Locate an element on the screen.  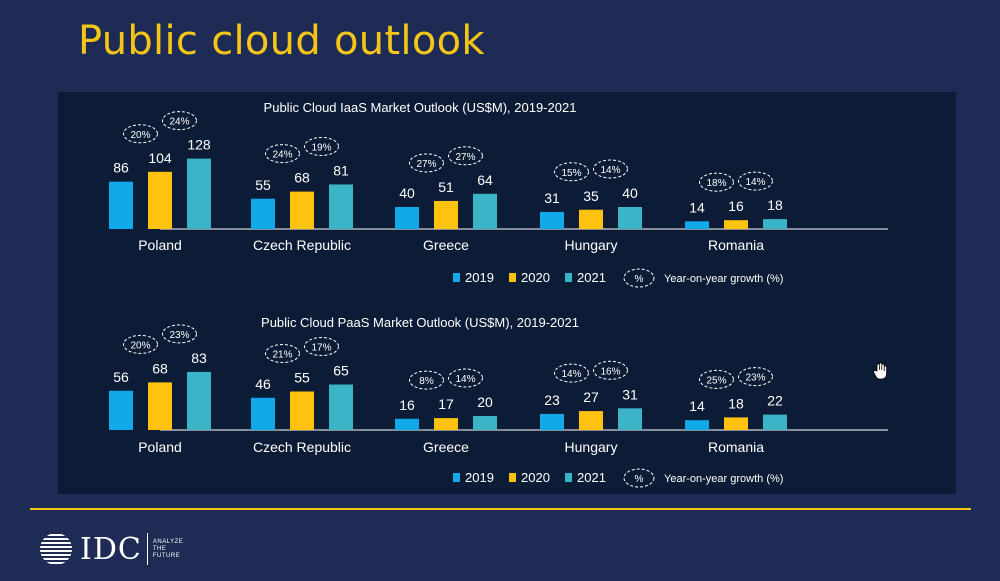
data-label: 51 is located at coordinates (446, 187).